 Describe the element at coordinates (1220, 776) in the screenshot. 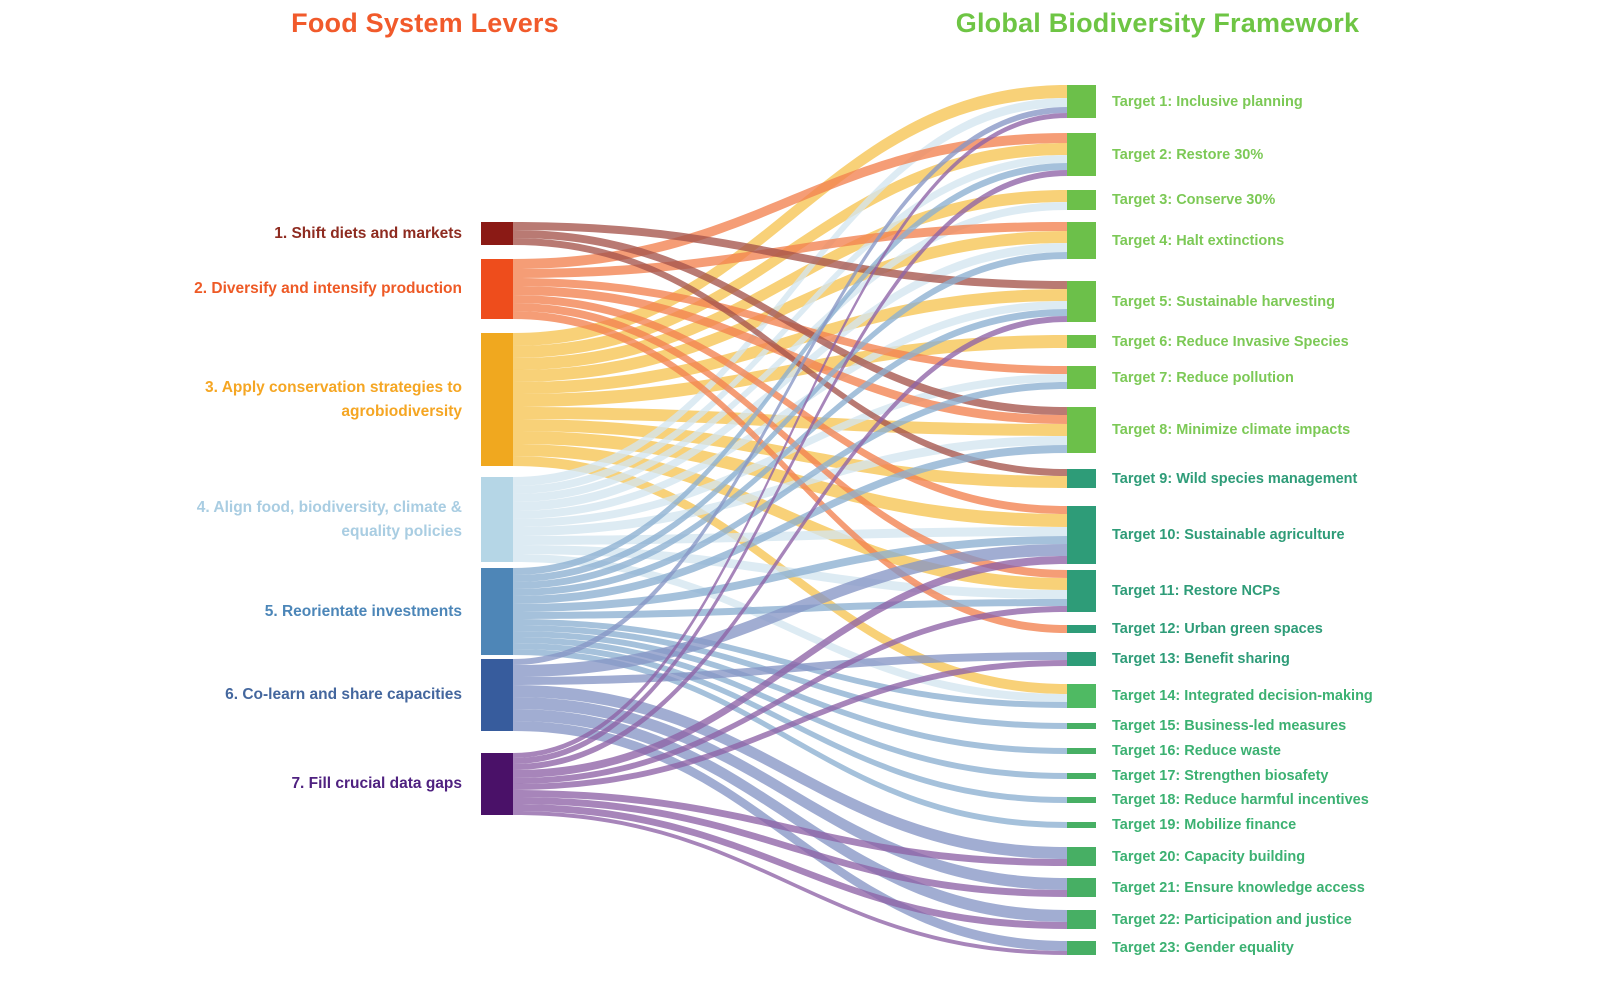

I see `target-label-17: Target 17: Strengthen biosafety` at that location.